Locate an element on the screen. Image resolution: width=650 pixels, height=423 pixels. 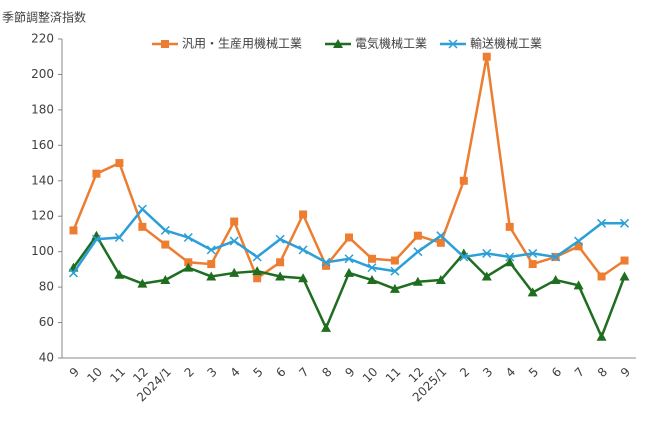
y-tick-label: 180 is located at coordinates (42, 109).